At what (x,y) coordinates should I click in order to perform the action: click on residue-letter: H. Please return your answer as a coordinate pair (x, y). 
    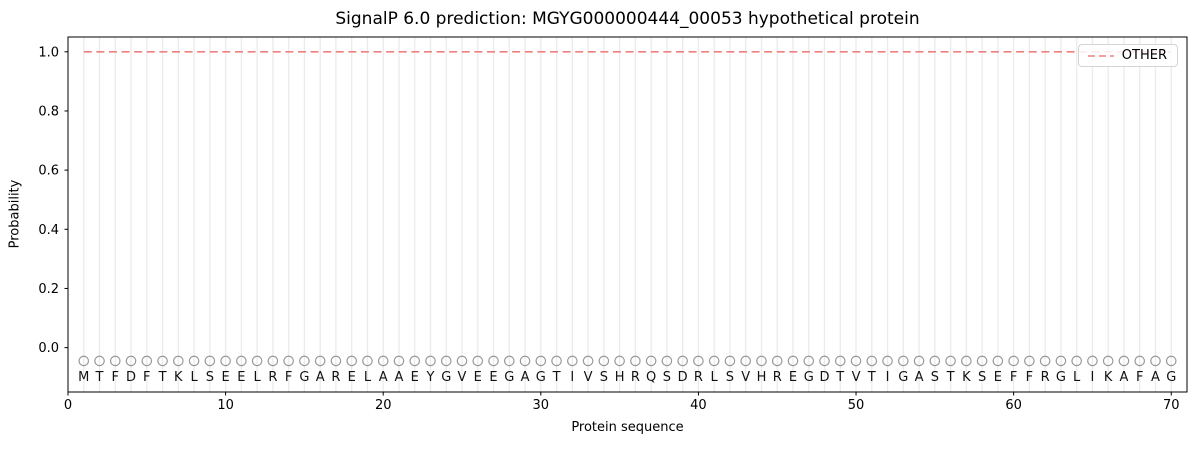
    Looking at the image, I should click on (620, 377).